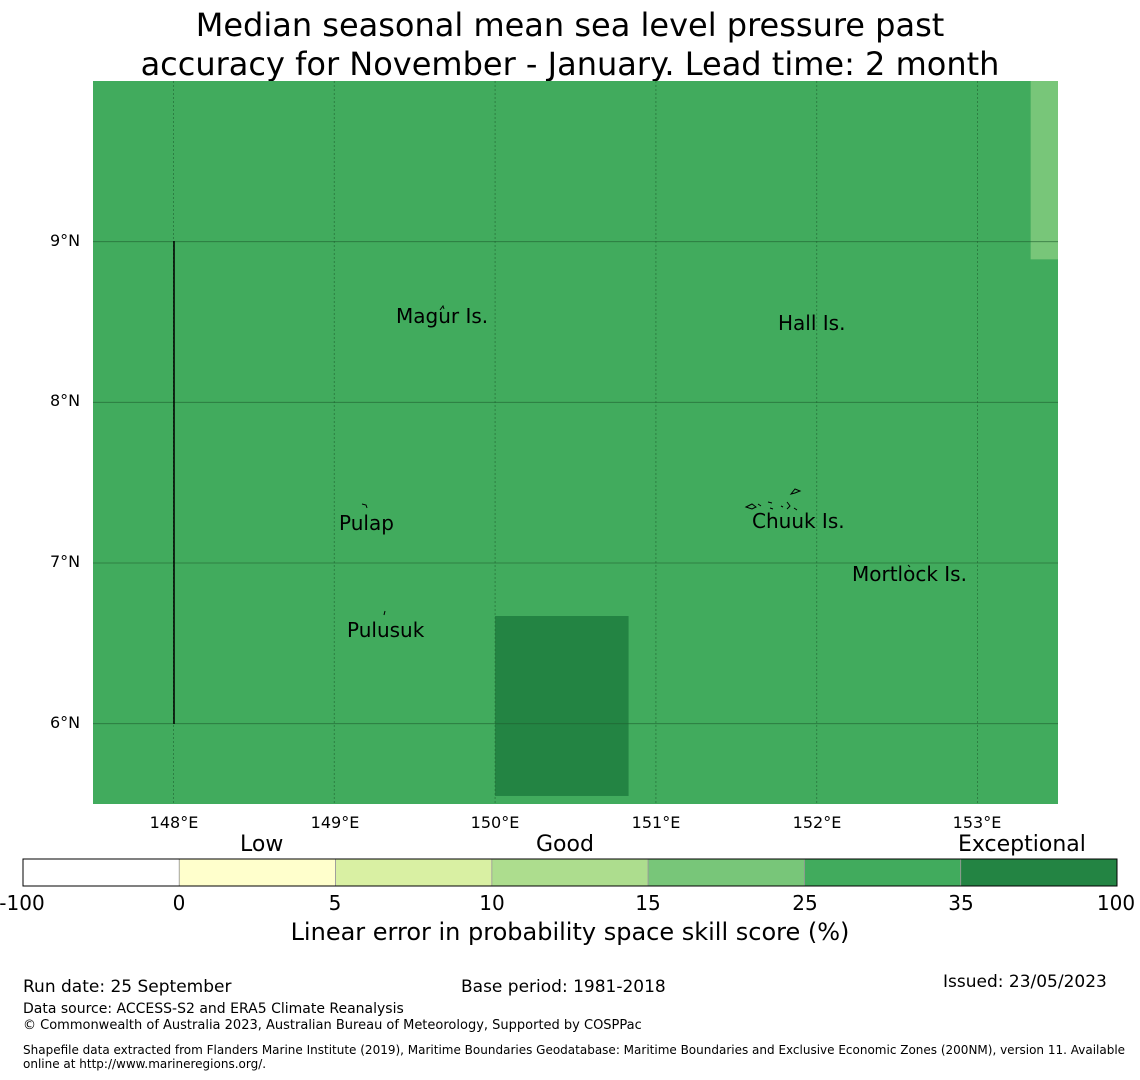  What do you see at coordinates (179, 903) in the screenshot?
I see `colorbar-tick: 0` at bounding box center [179, 903].